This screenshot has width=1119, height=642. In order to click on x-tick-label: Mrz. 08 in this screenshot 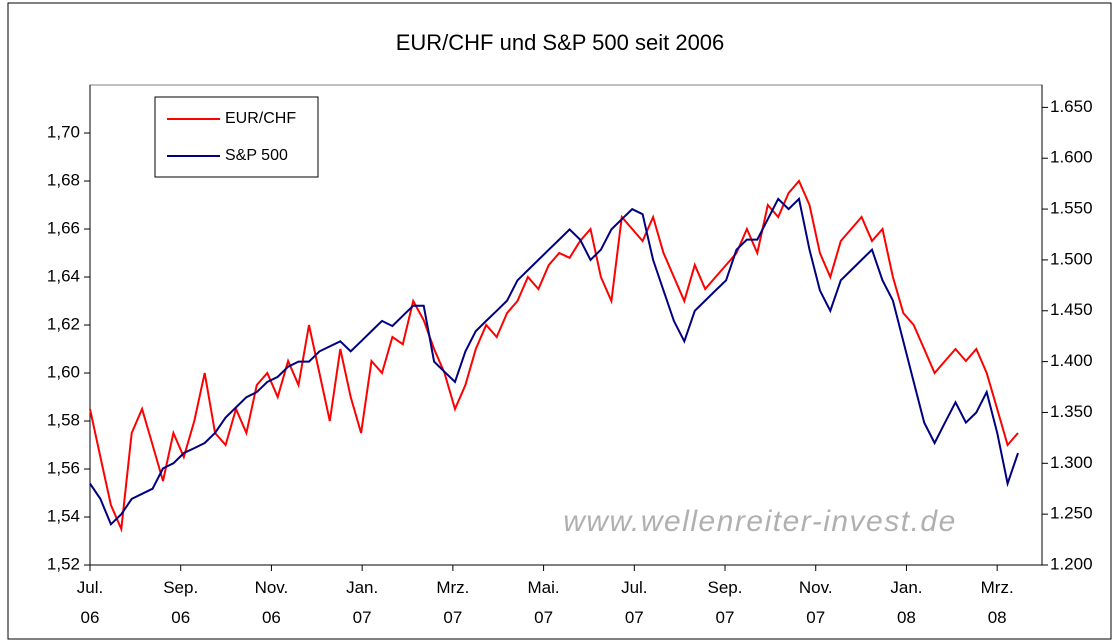, I will do `click(997, 602)`.